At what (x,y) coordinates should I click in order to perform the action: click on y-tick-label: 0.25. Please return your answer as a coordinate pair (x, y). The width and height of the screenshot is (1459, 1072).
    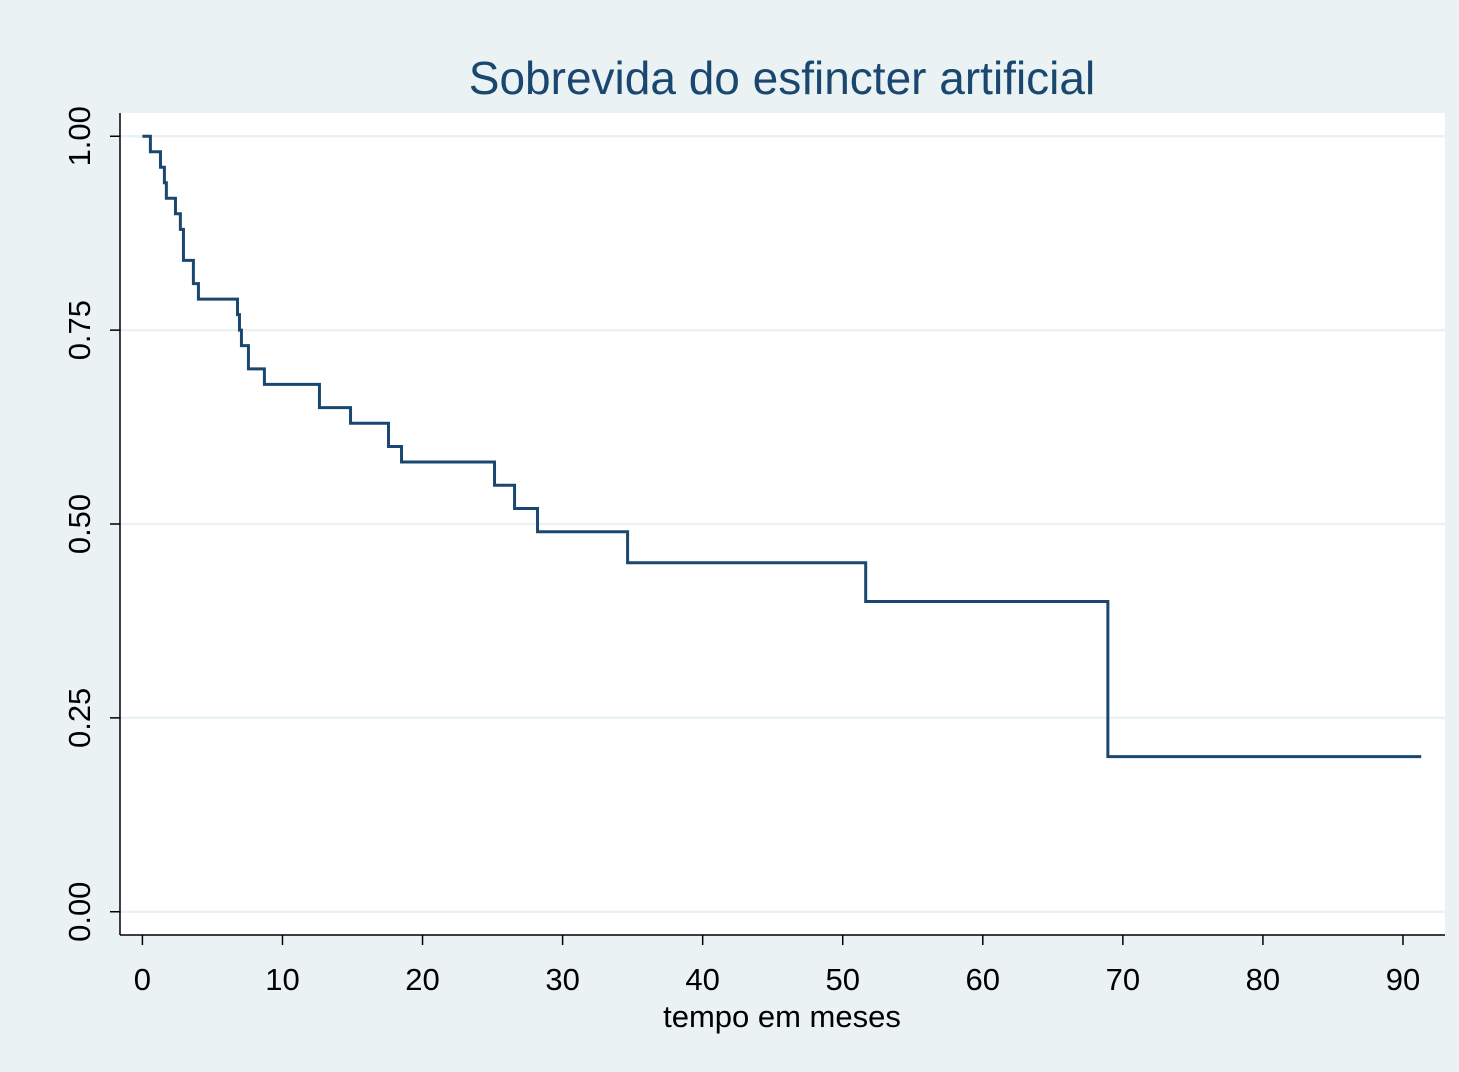
    Looking at the image, I should click on (79, 718).